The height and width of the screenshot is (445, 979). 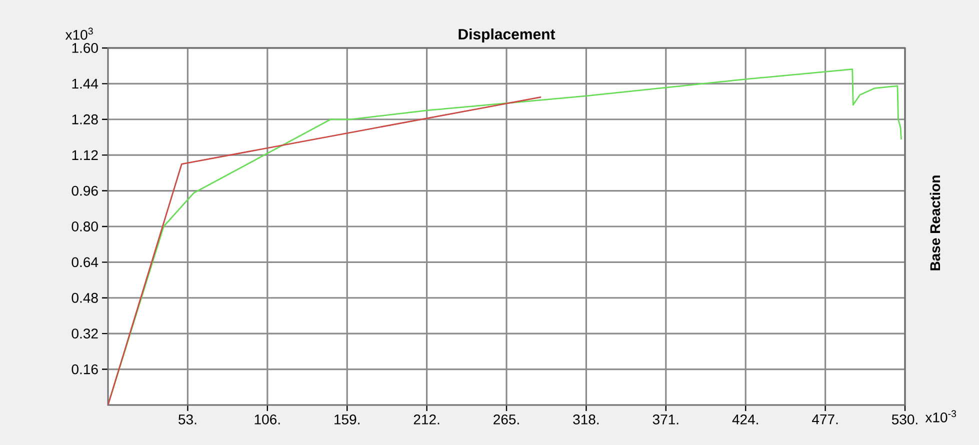 I want to click on y-tick-label: 0.48, so click(x=85, y=297).